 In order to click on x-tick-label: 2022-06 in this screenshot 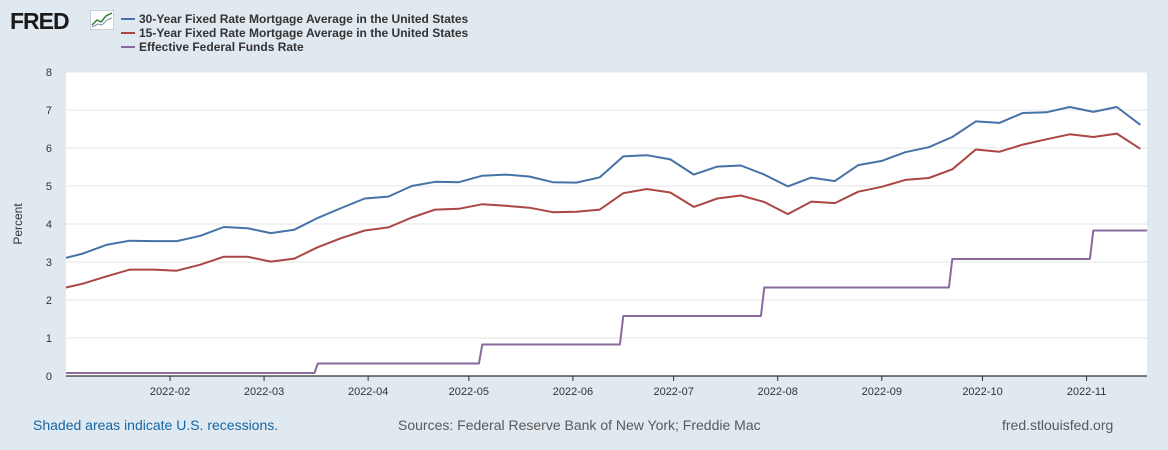, I will do `click(573, 392)`.